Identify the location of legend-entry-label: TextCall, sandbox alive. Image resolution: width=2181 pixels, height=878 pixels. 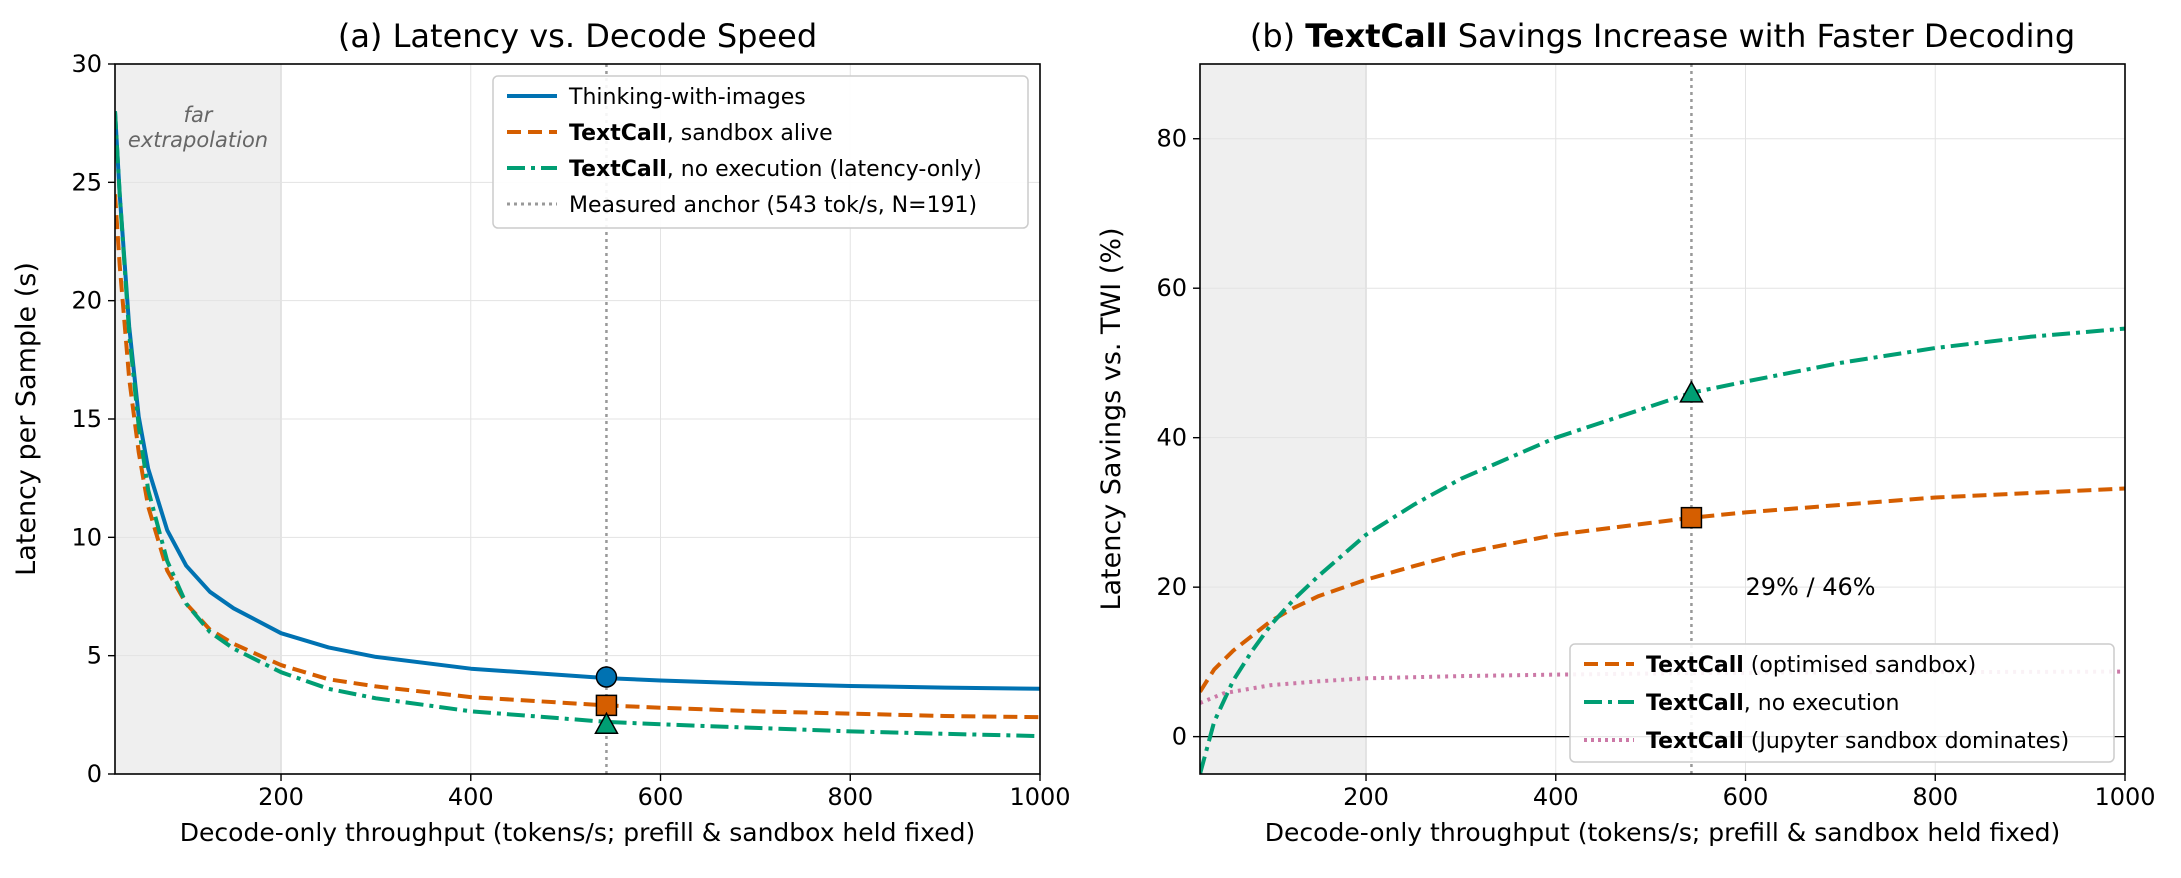
(701, 133).